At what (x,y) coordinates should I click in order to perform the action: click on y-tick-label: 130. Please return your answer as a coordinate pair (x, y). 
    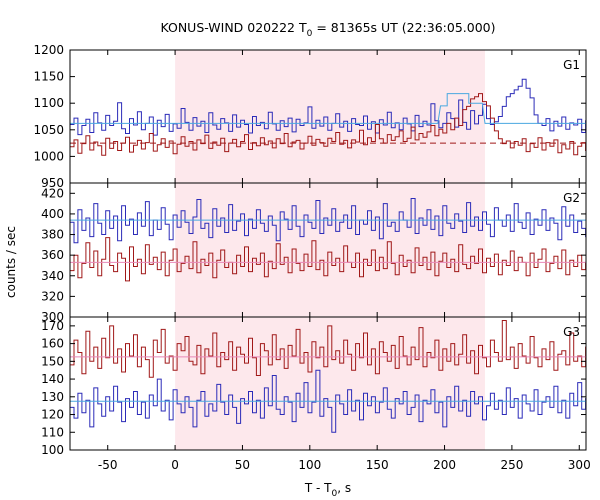
    Looking at the image, I should click on (52, 397).